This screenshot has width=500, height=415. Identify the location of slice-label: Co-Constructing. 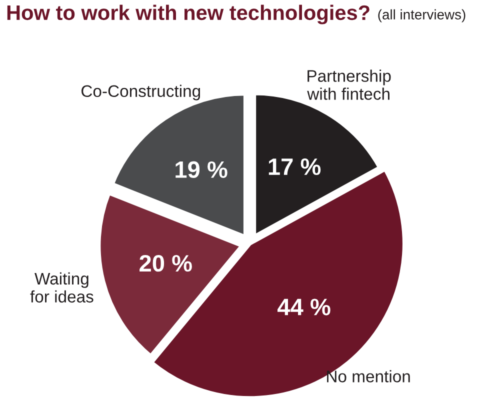
(141, 92).